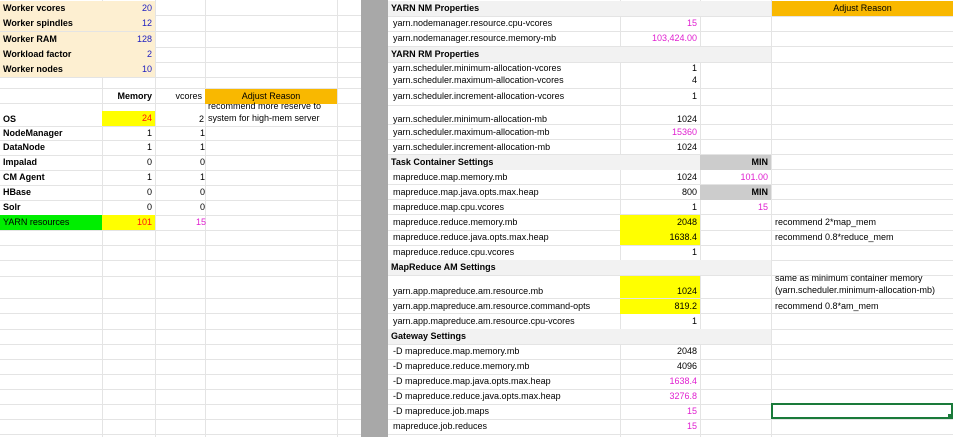  What do you see at coordinates (684, 132) in the screenshot?
I see `property-value: 15360` at bounding box center [684, 132].